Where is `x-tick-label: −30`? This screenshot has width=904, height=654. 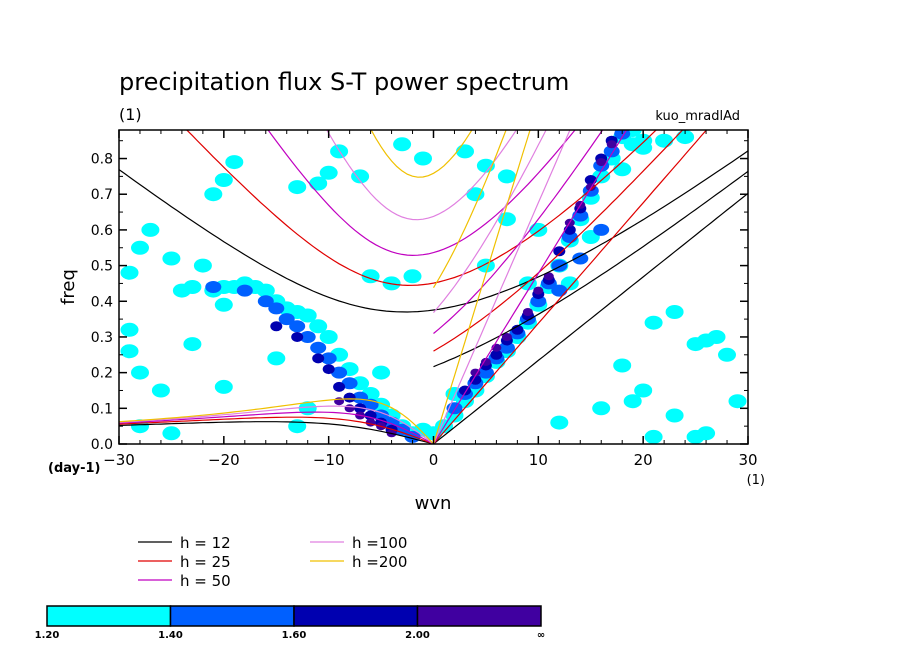 x-tick-label: −30 is located at coordinates (119, 460).